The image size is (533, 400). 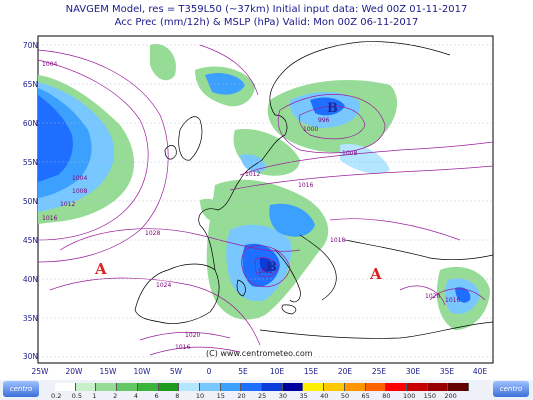 I want to click on precip-scale-ticks: 0.2 0.5 1 2 4 6 8 10 15 20 25 30 35 40 50 65 80 100 150 200, so click(x=260, y=396).